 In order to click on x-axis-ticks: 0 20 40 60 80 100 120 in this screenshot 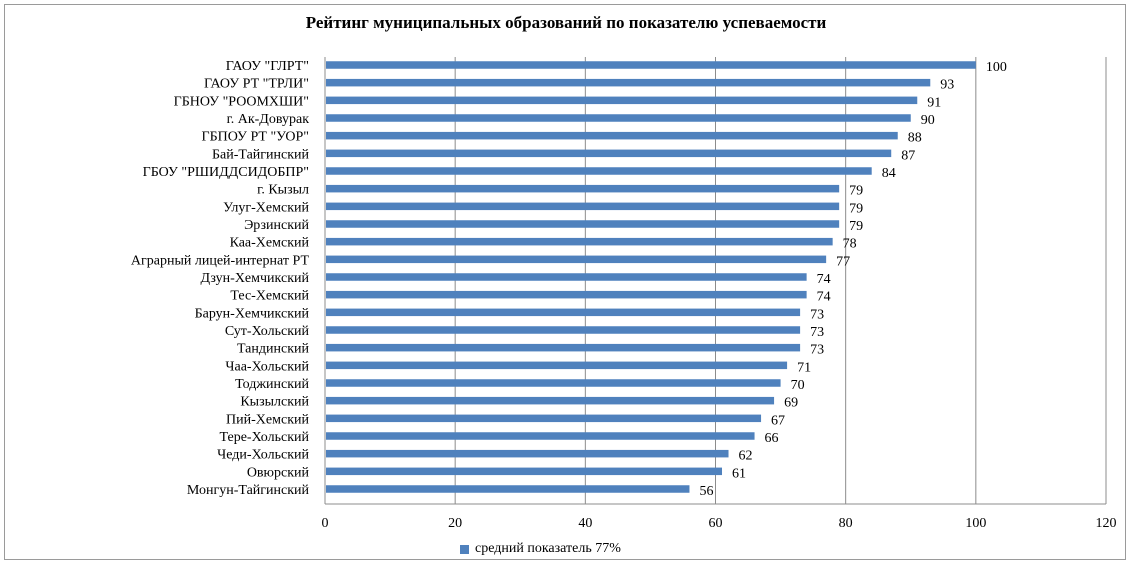, I will do `click(719, 523)`.